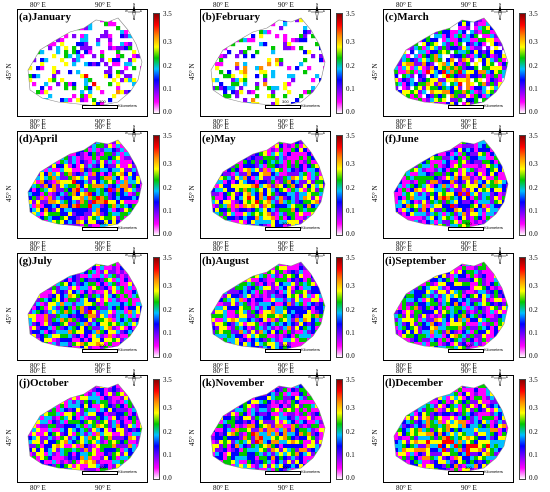  I want to click on panel-title: (e)May, so click(219, 139).